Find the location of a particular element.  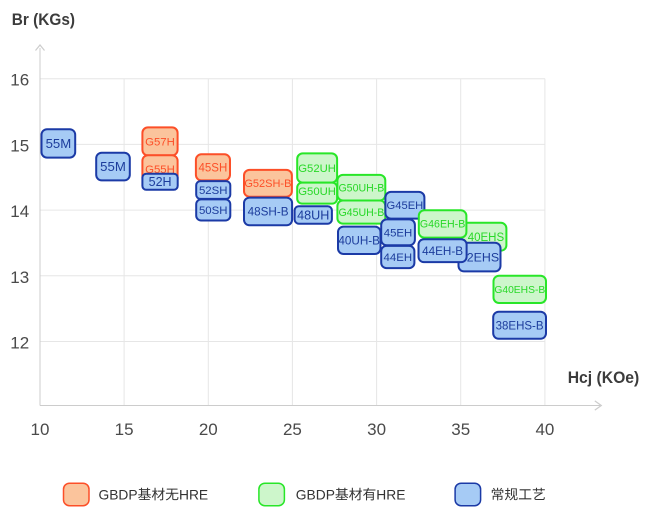

svg-text: 48SH-B is located at coordinates (268, 212).